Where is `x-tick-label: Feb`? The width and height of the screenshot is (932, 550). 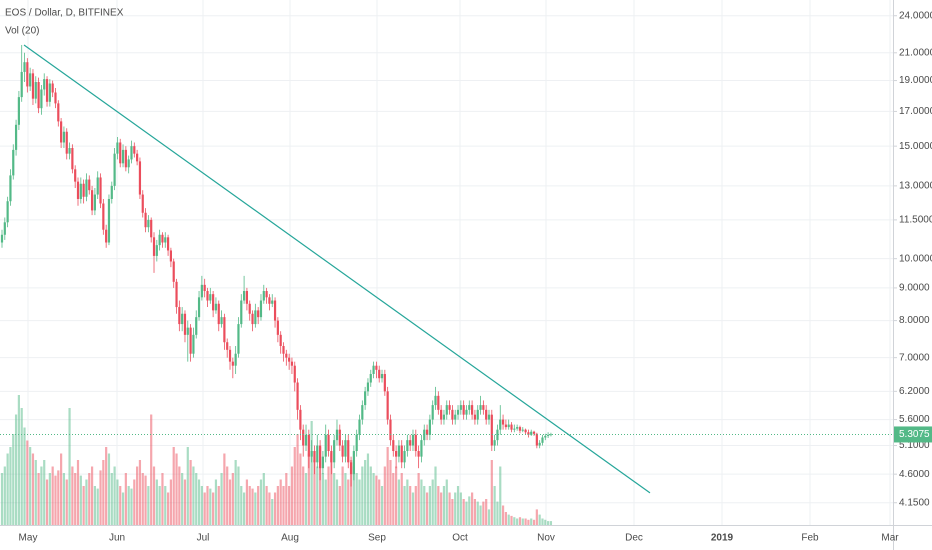
x-tick-label: Feb is located at coordinates (810, 538).